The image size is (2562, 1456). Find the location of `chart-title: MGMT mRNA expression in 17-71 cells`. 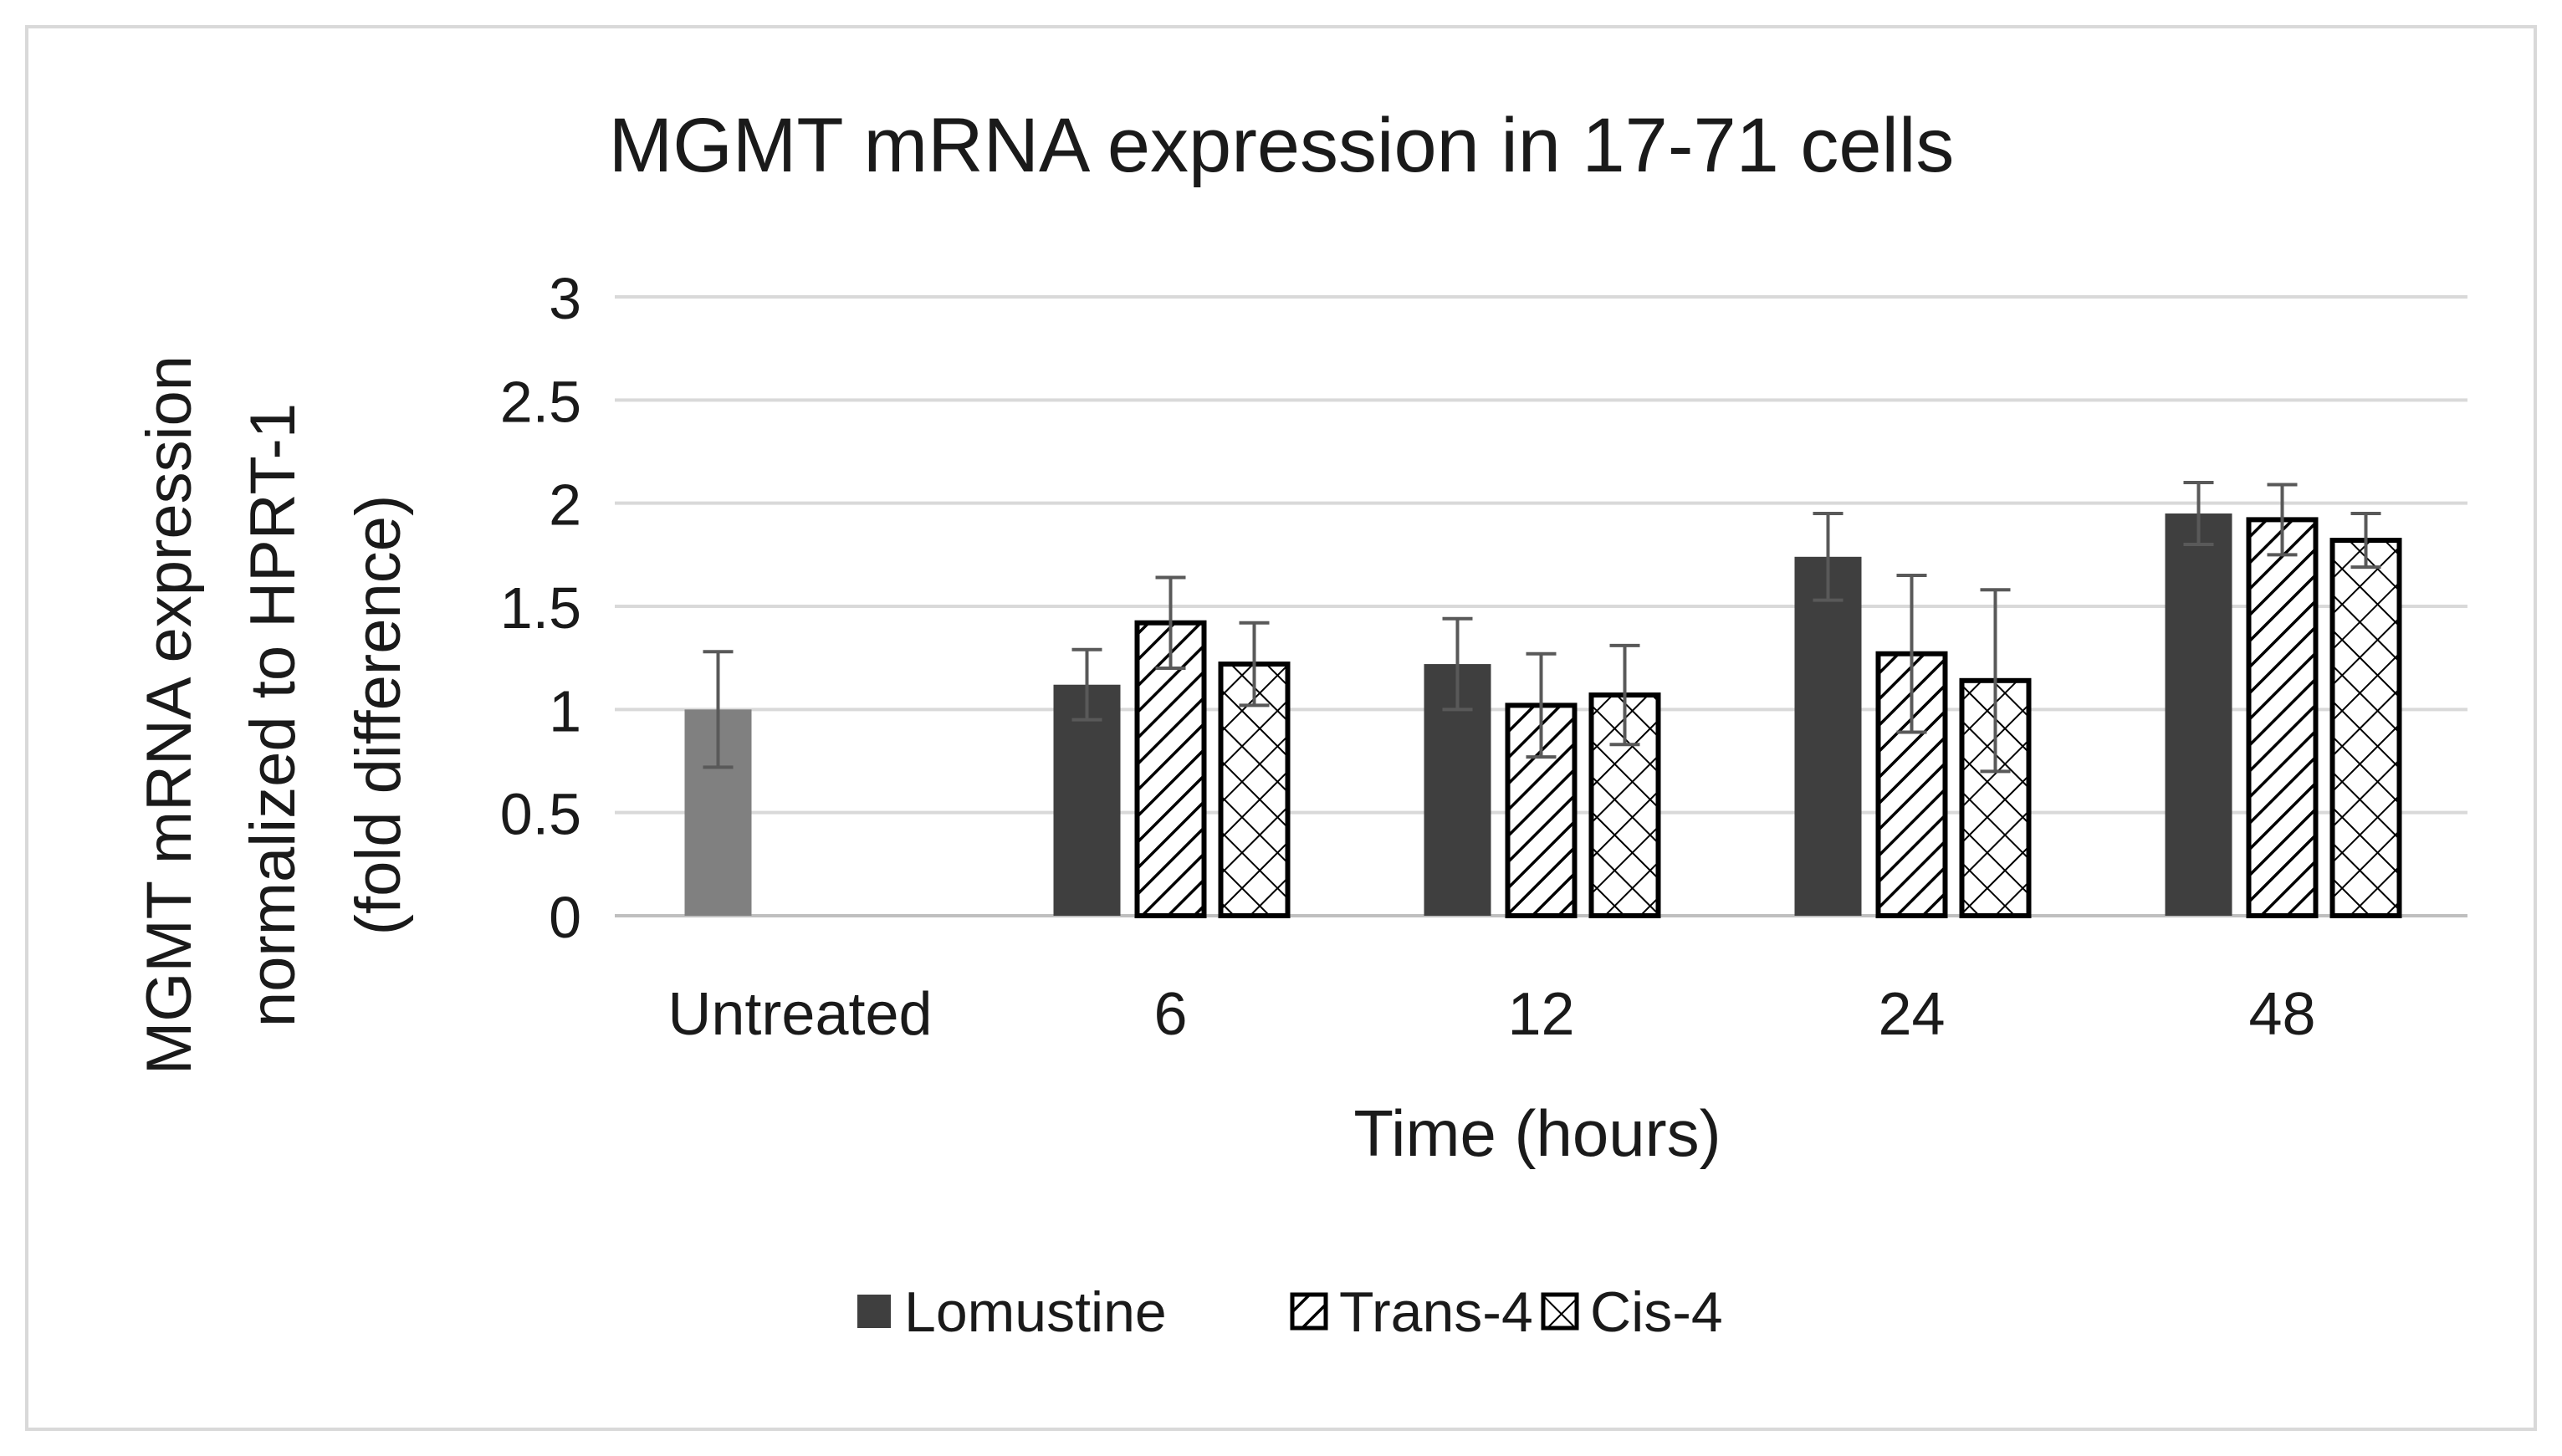

chart-title: MGMT mRNA expression in 17-71 cells is located at coordinates (1282, 145).